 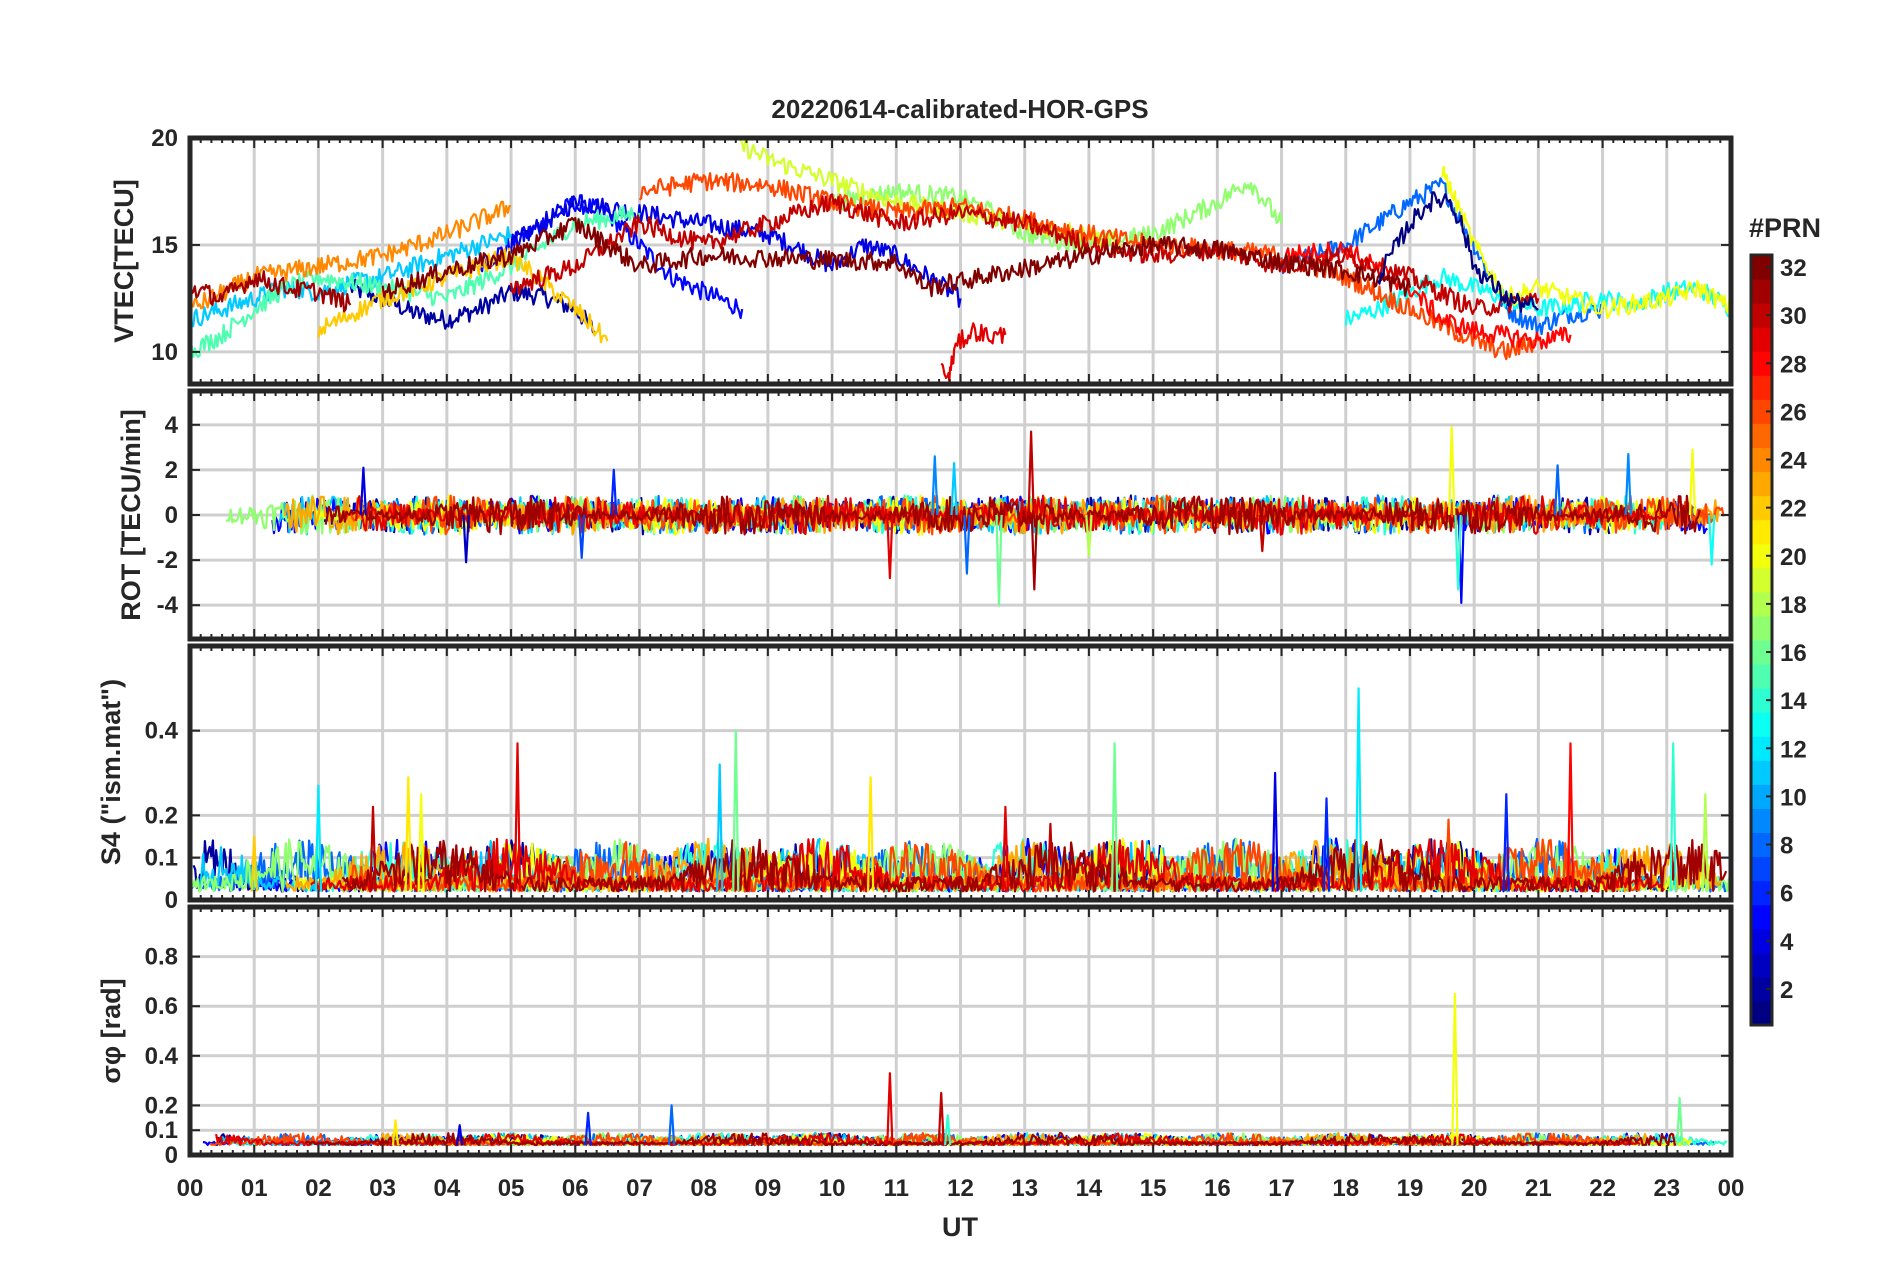 I want to click on x-tick-label: 01, so click(x=254, y=1188).